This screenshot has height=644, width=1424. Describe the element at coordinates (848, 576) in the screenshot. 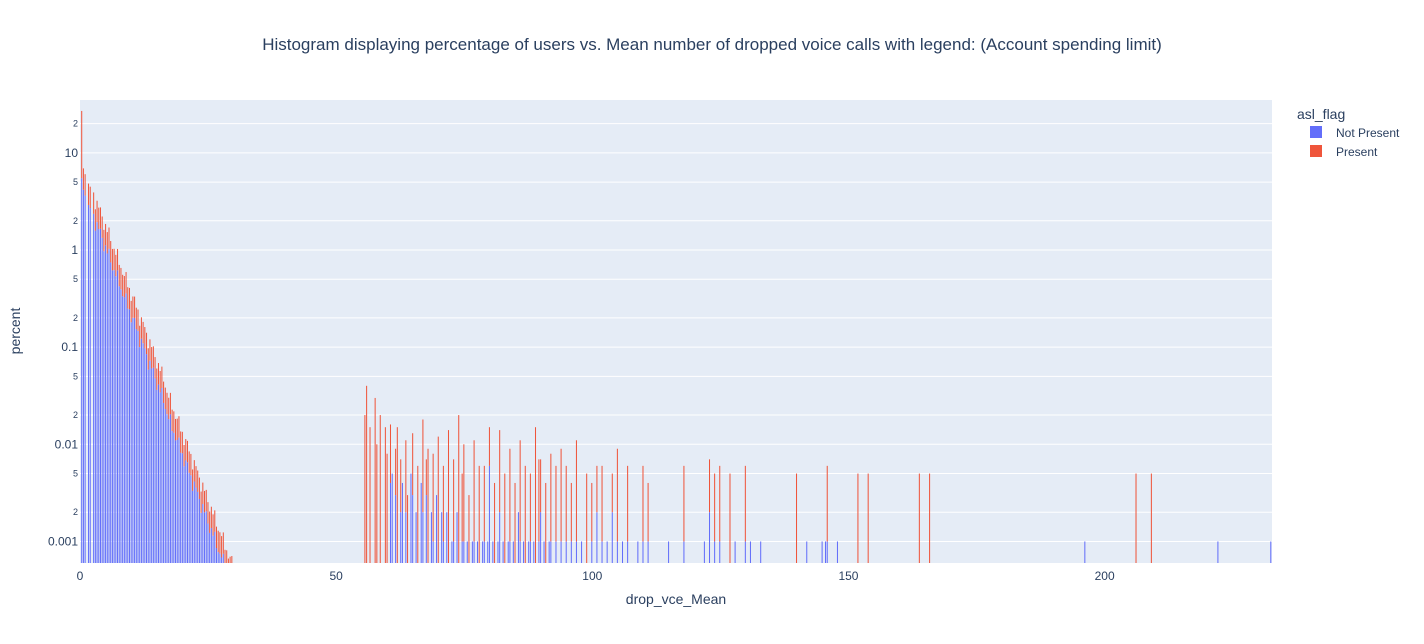

I see `x-tick-label: 150` at that location.